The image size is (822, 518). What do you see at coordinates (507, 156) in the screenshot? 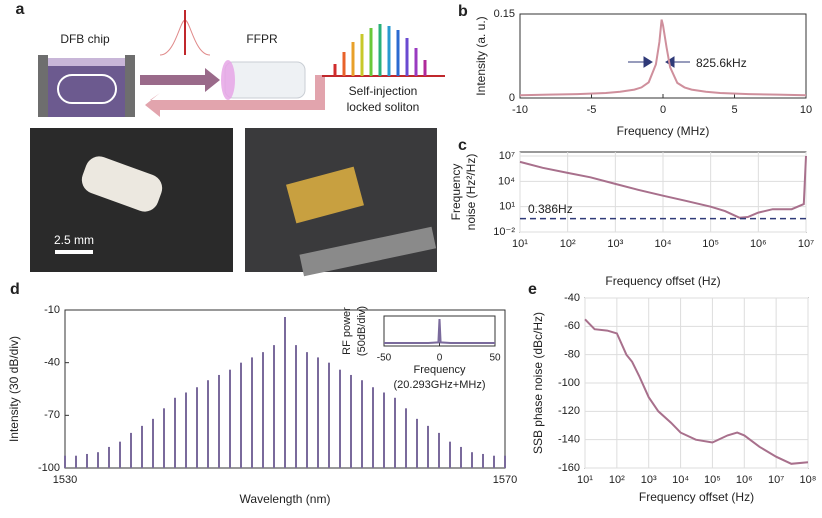
I see `y-tick-label: 10⁷` at bounding box center [507, 156].